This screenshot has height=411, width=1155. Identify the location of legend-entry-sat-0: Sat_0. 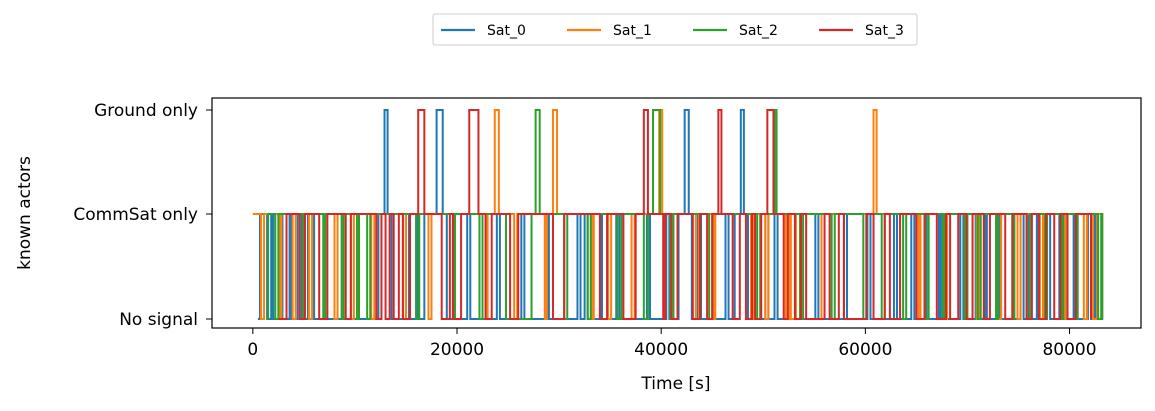
(483, 31).